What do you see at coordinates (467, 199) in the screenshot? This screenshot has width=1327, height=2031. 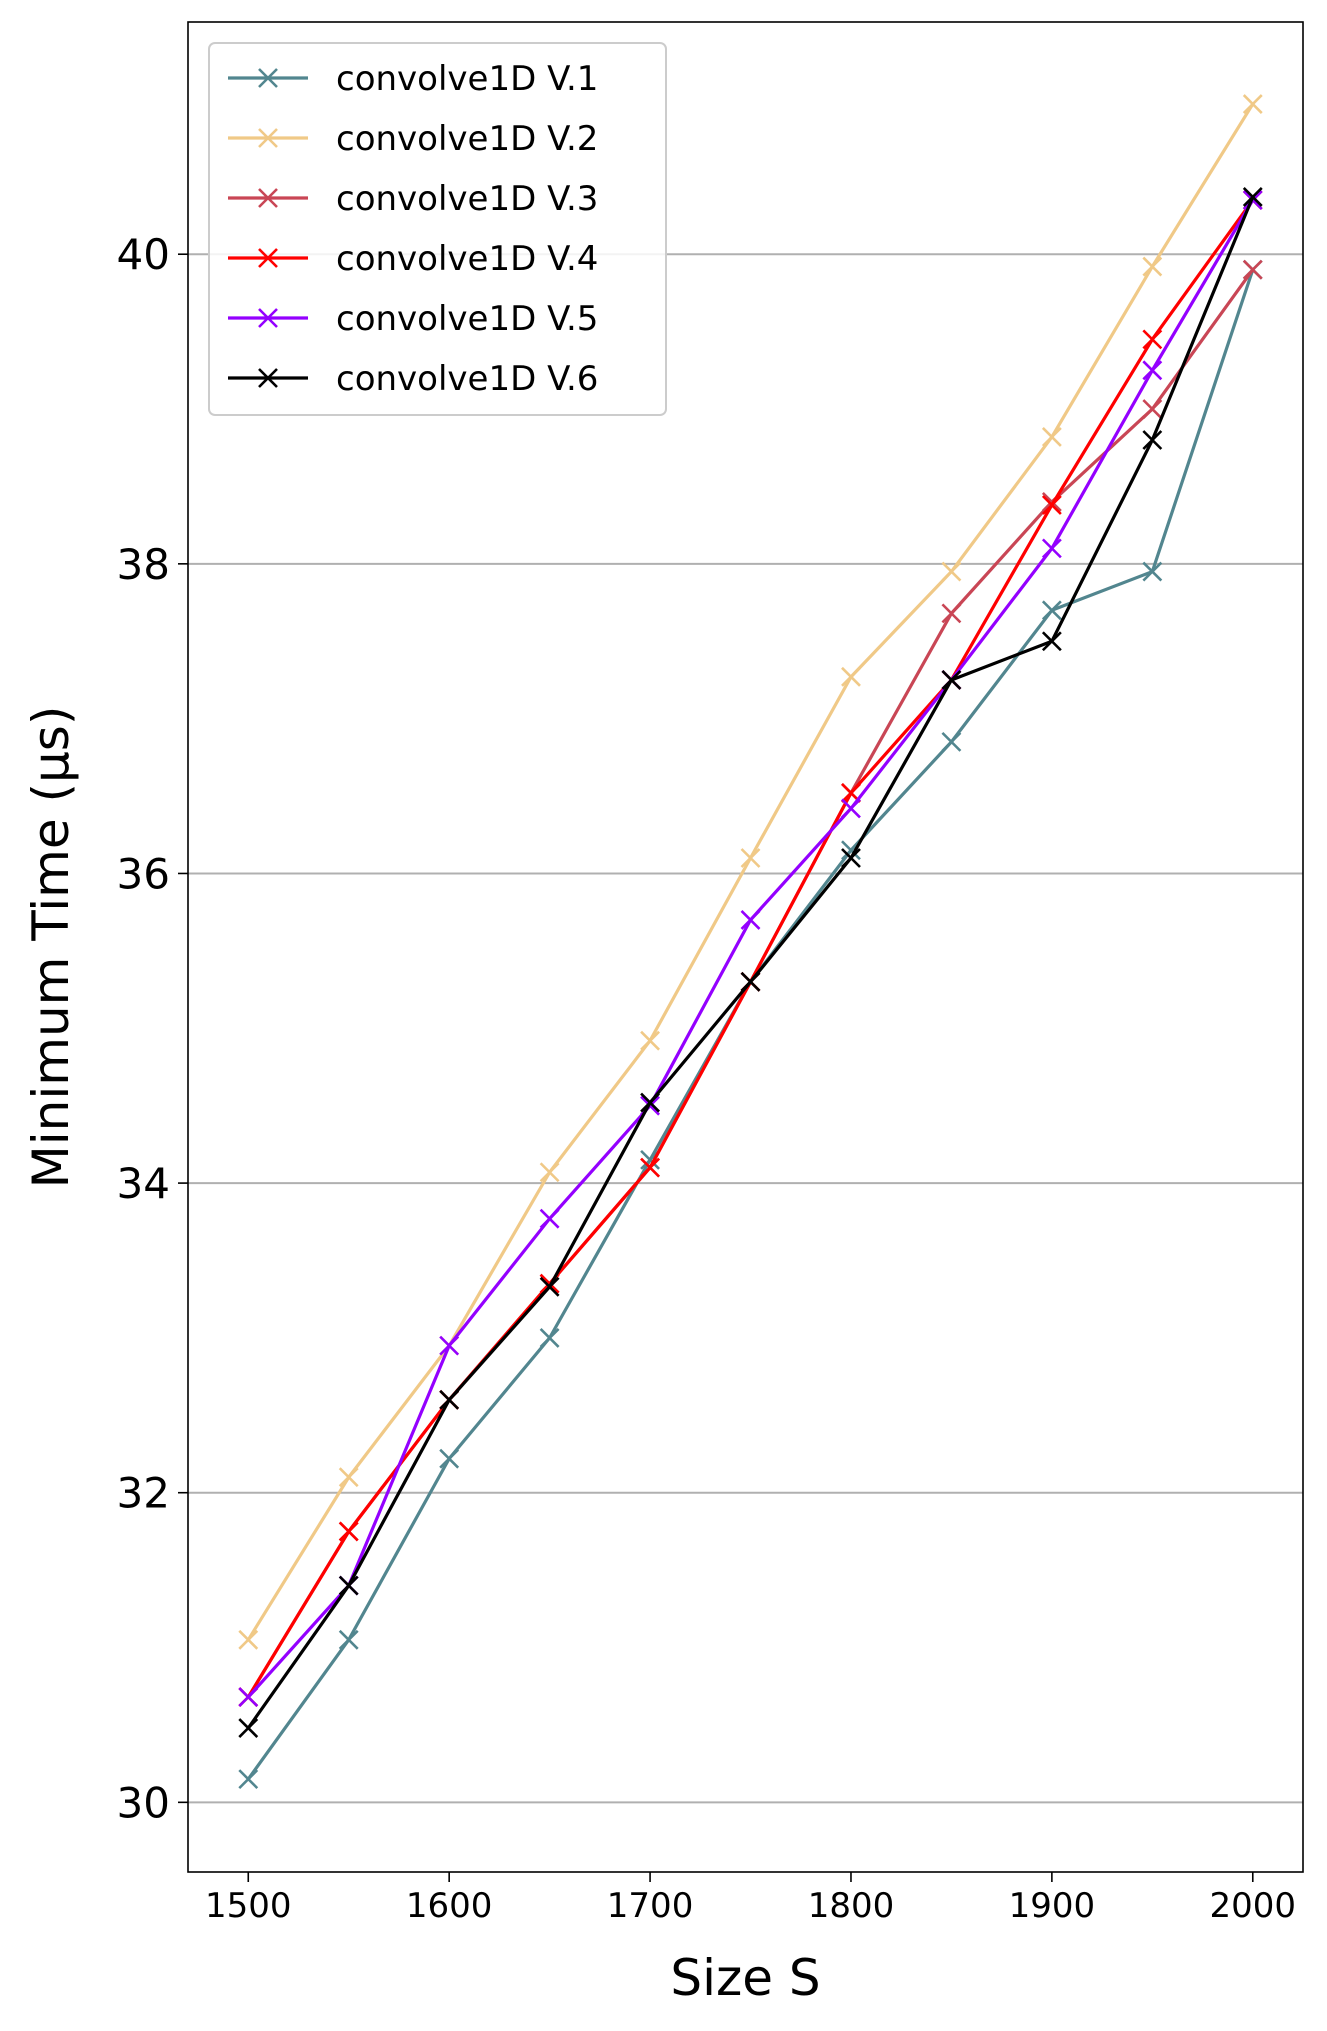 I see `legend-label: convolve1D V.3` at bounding box center [467, 199].